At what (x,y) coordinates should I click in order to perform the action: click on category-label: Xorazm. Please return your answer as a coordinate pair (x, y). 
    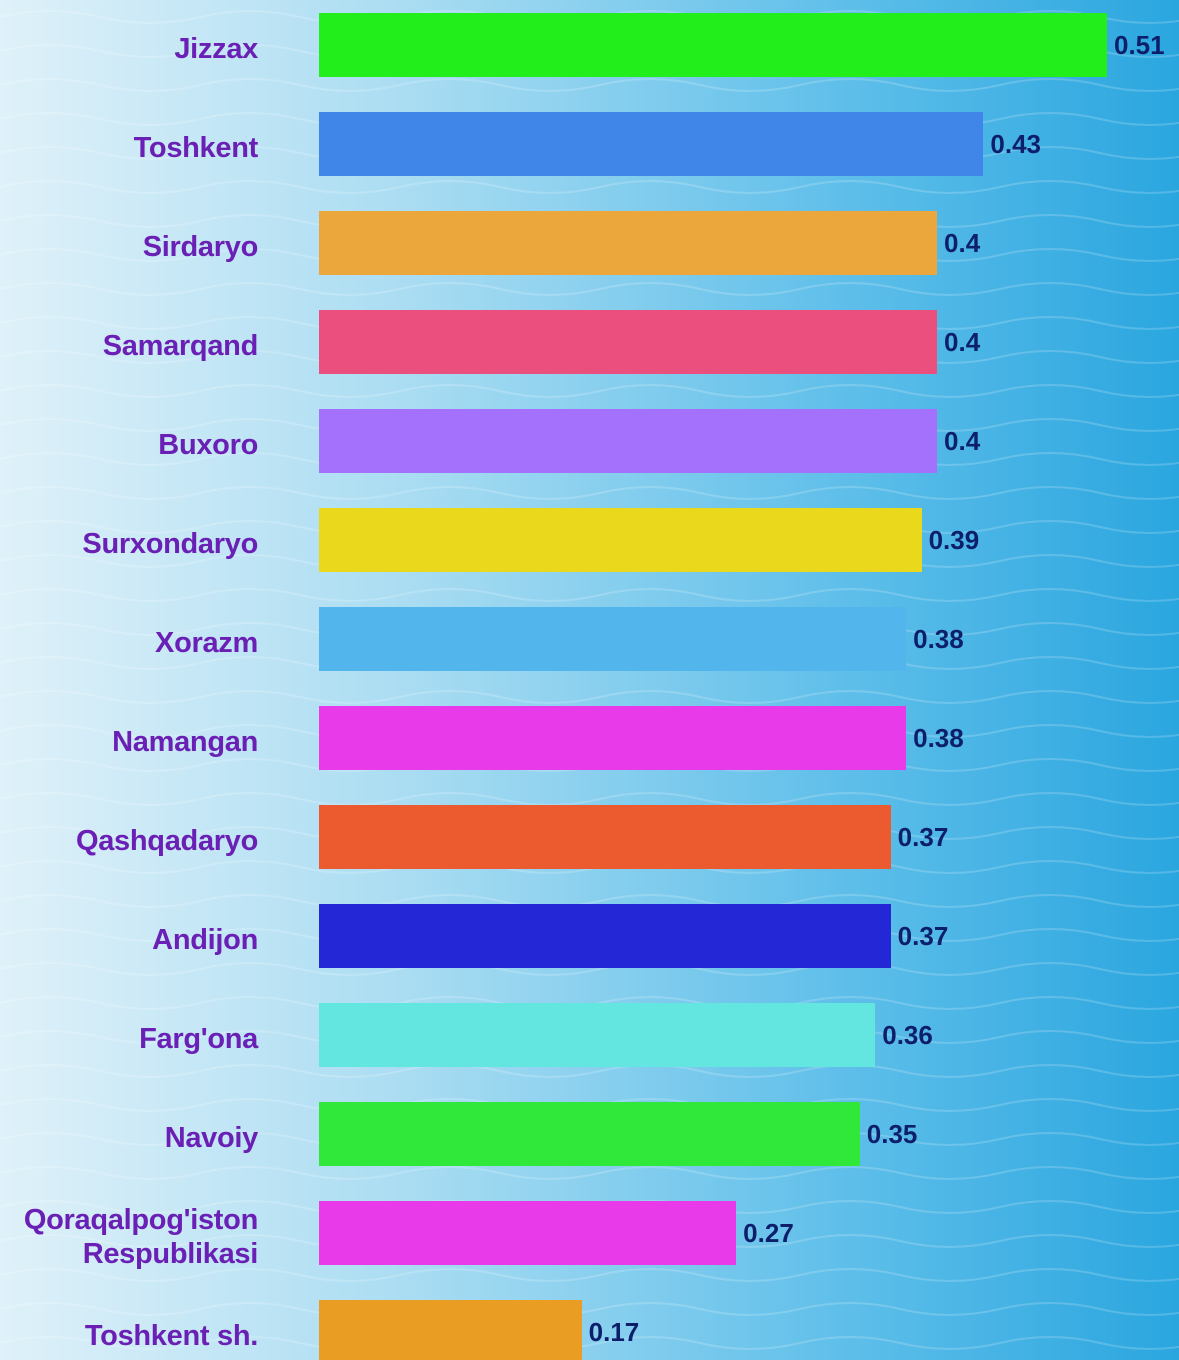
    Looking at the image, I should click on (206, 643).